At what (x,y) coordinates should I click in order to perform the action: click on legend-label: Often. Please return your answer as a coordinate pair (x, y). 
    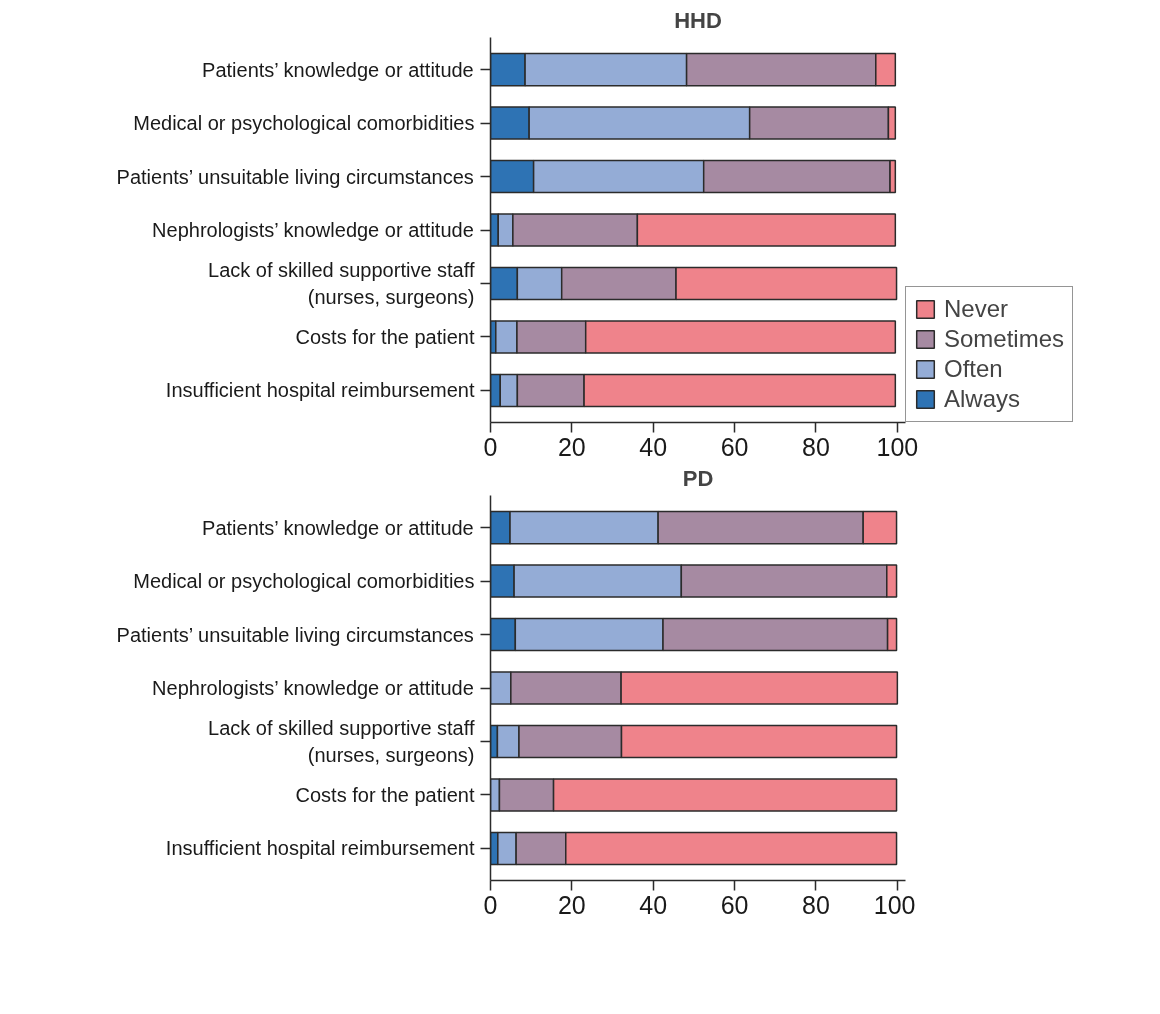
    Looking at the image, I should click on (973, 369).